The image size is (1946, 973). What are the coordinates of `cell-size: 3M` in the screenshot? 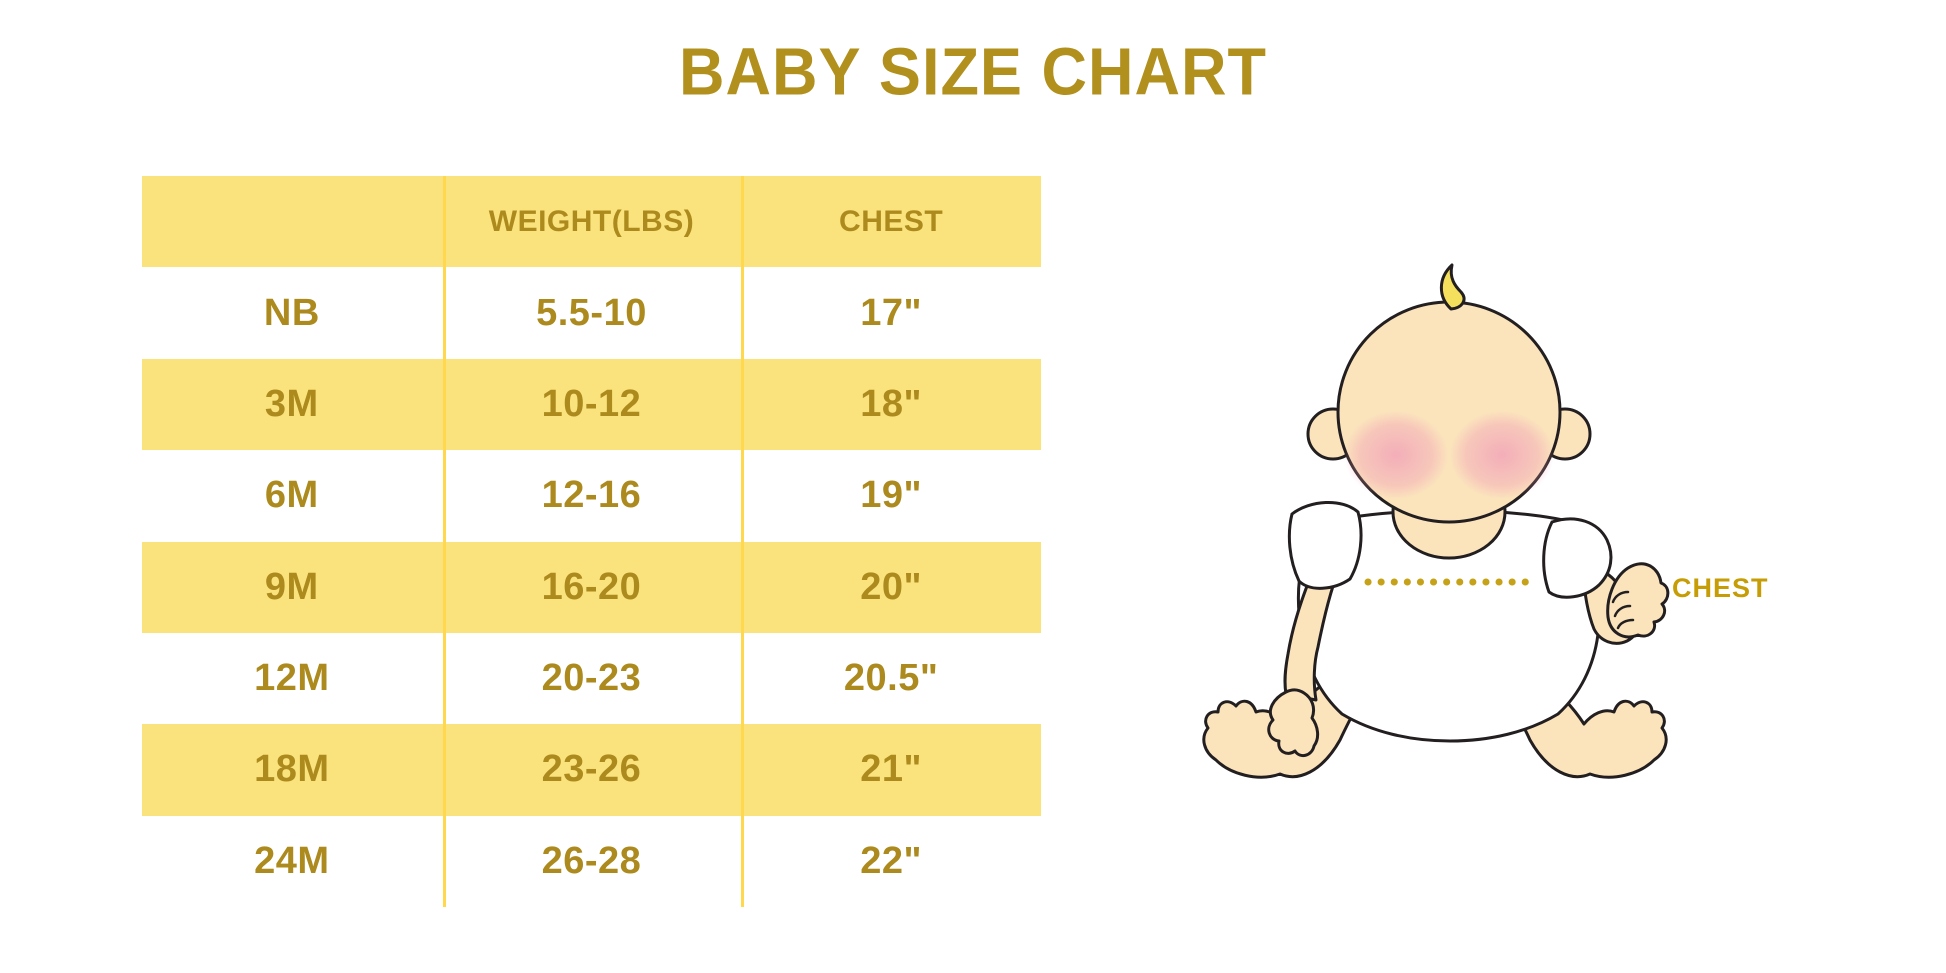 It's located at (291, 403).